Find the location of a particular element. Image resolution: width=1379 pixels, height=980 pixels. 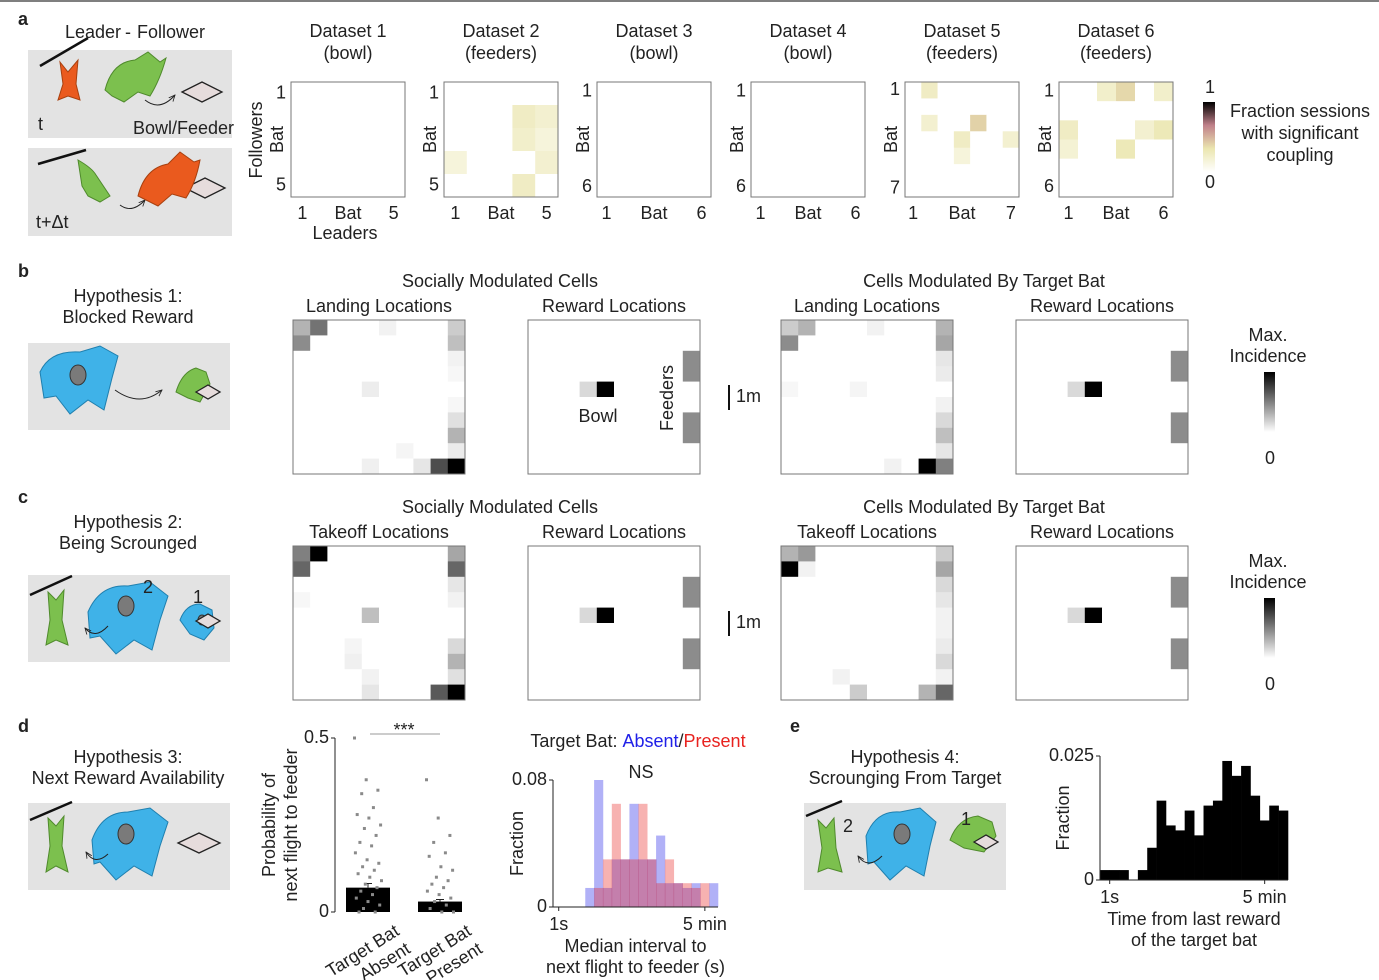

legend-entry: Present is located at coordinates (715, 741).